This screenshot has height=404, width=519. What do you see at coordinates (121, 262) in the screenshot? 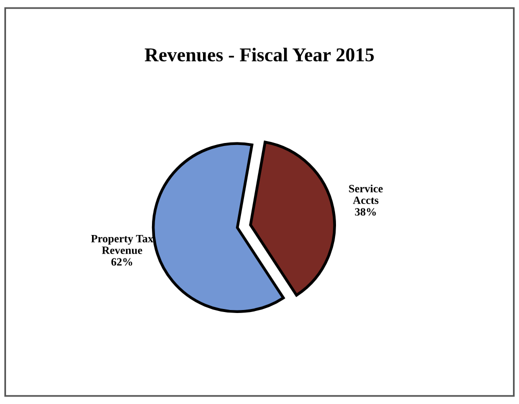
I see `data-label: 62%` at bounding box center [121, 262].